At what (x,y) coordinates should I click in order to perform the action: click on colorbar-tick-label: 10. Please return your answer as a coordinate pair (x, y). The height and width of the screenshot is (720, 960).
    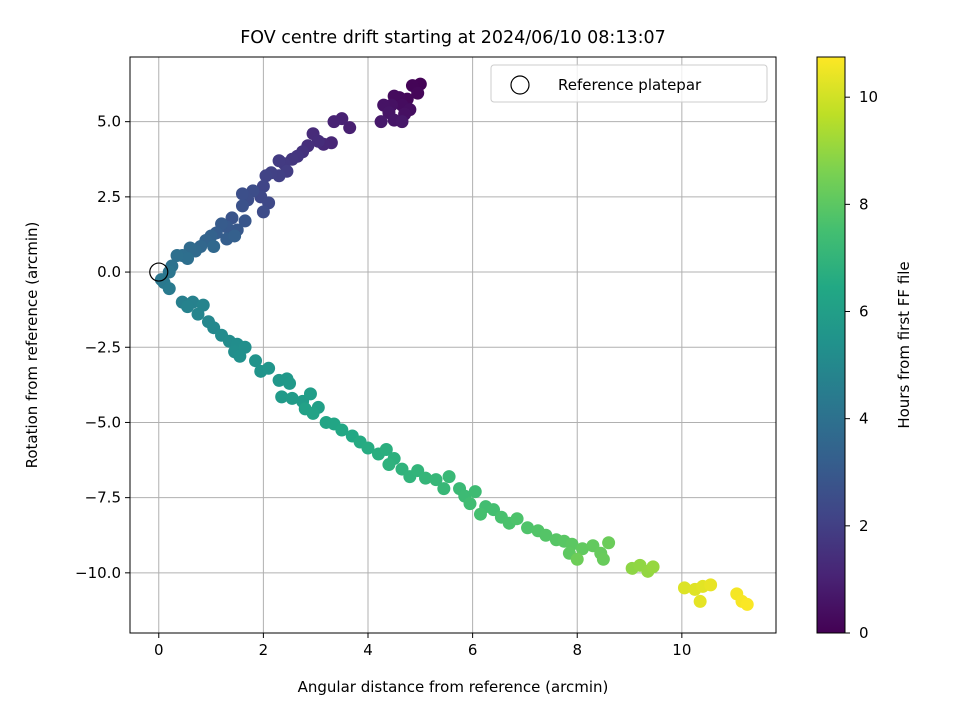
    Looking at the image, I should click on (868, 97).